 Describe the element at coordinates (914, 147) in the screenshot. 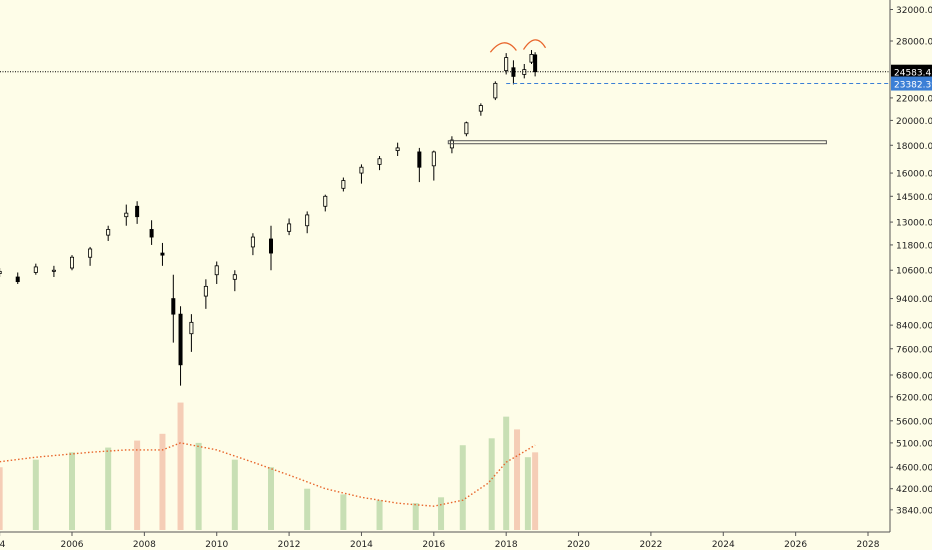

I see `price-tick-label: 18000.00` at that location.